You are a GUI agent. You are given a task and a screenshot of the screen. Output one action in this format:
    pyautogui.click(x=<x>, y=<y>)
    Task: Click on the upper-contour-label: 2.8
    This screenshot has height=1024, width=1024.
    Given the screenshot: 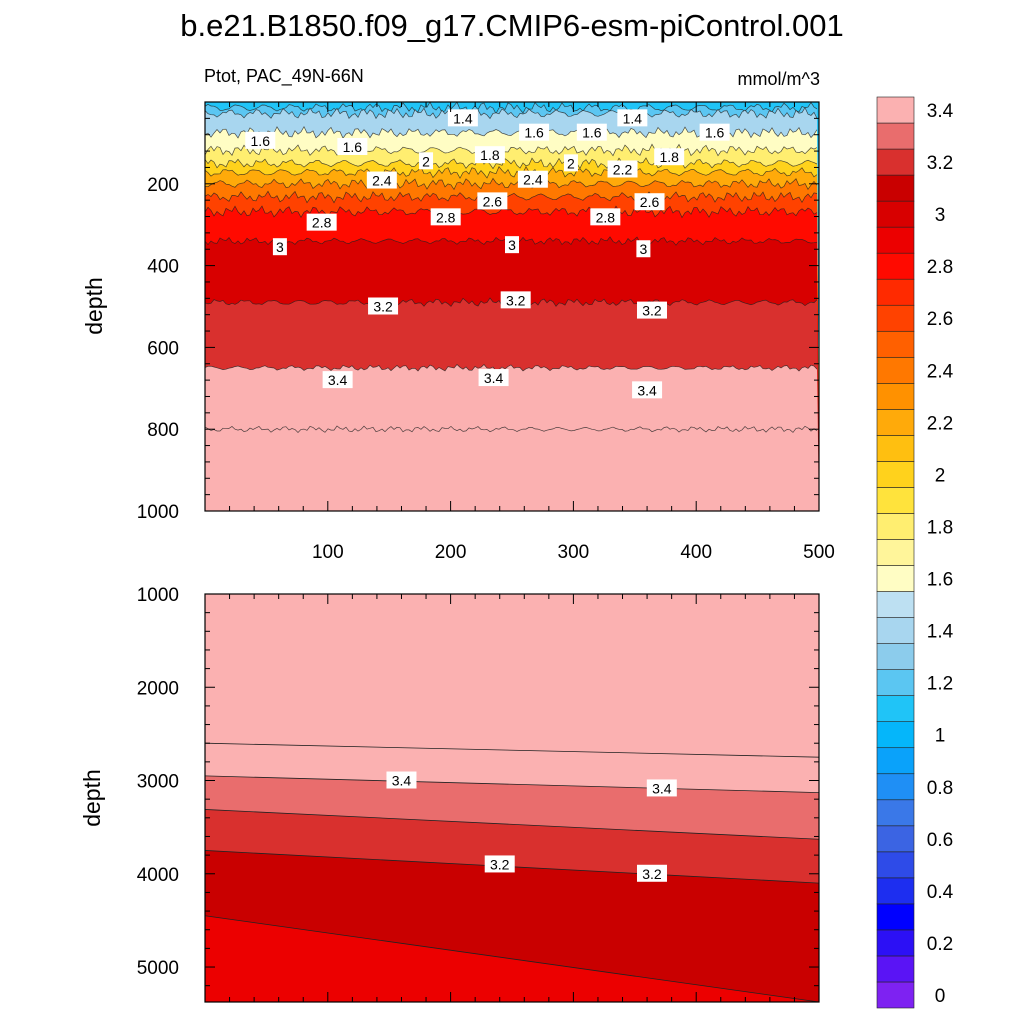 What is the action you would take?
    pyautogui.click(x=445, y=217)
    